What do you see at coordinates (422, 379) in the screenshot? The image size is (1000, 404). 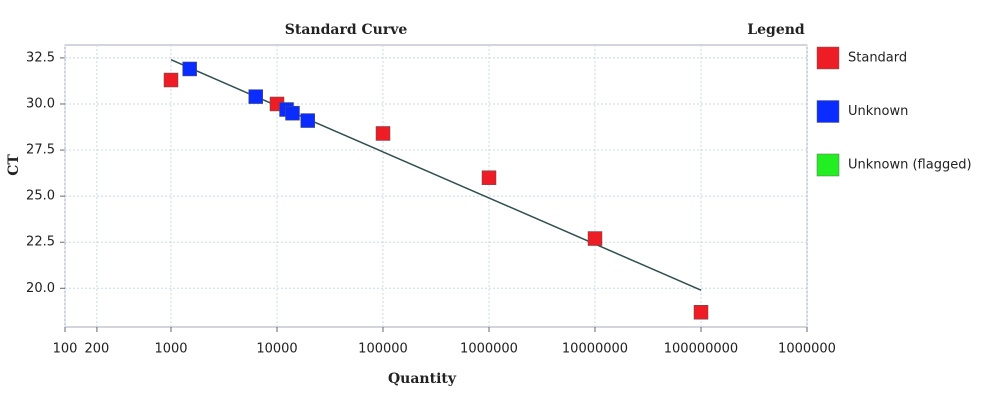 I see `x-axis-label: Quantity` at bounding box center [422, 379].